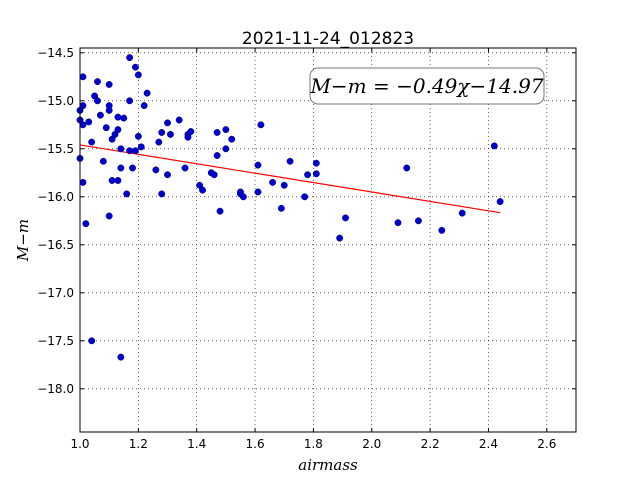 The image size is (640, 480). What do you see at coordinates (55, 197) in the screenshot?
I see `y-tick-label: −16.0` at bounding box center [55, 197].